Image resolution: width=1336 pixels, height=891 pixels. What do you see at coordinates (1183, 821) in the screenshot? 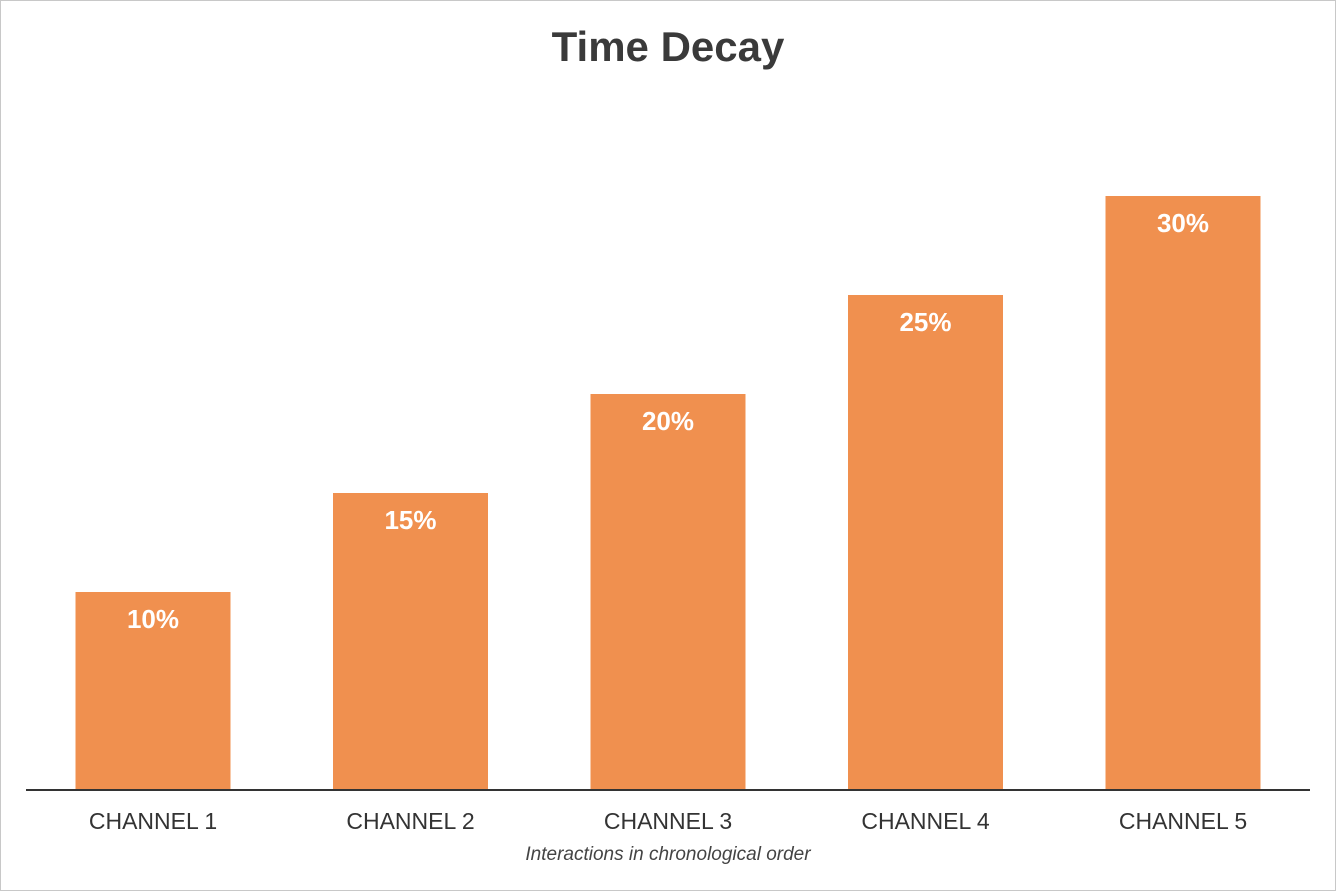
I see `category-label-5: CHANNEL 5` at bounding box center [1183, 821].